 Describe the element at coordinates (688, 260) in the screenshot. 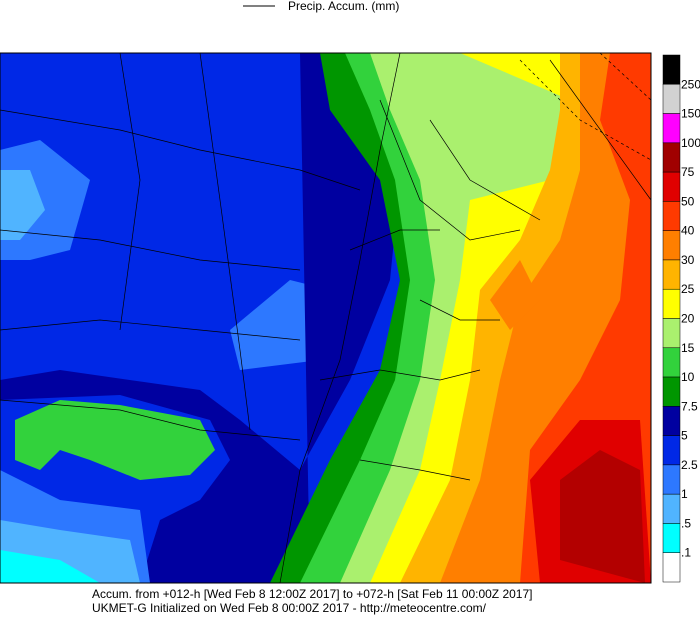

I see `colorbar-label: 30` at that location.